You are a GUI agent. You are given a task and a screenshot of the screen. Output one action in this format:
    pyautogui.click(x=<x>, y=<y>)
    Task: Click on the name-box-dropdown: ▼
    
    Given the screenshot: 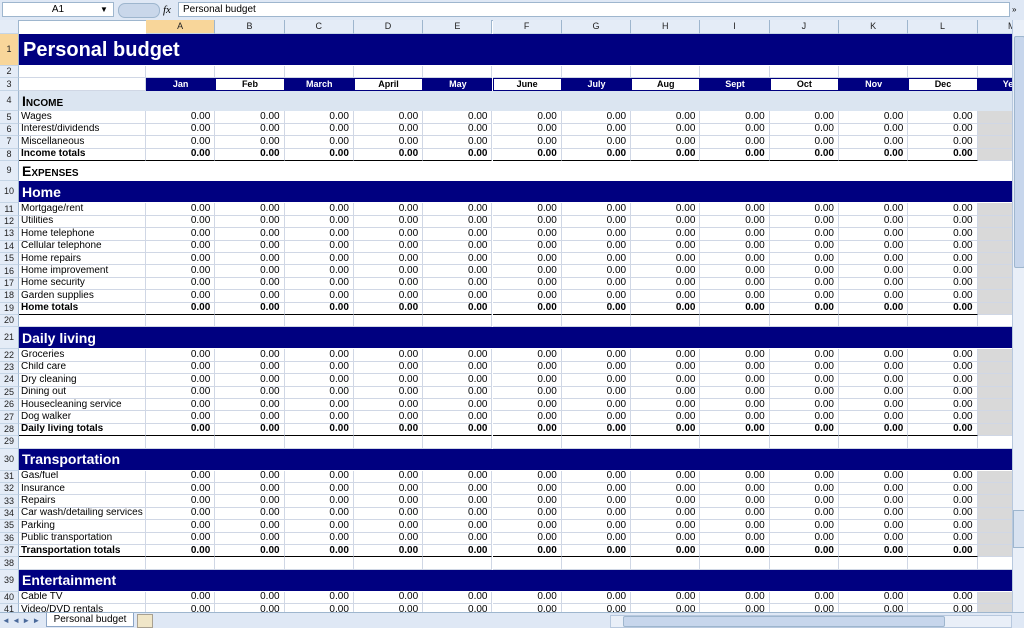 What is the action you would take?
    pyautogui.click(x=104, y=9)
    